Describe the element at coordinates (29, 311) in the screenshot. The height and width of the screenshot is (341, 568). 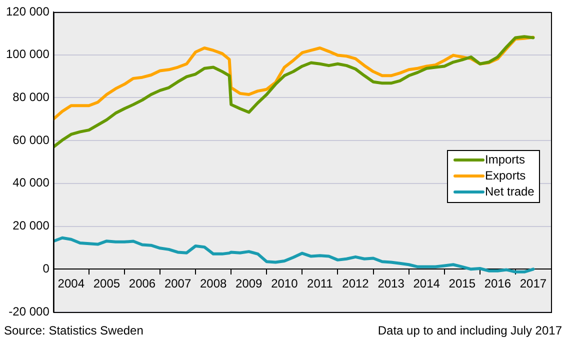
I see `y-tick-label: -20 000` at that location.